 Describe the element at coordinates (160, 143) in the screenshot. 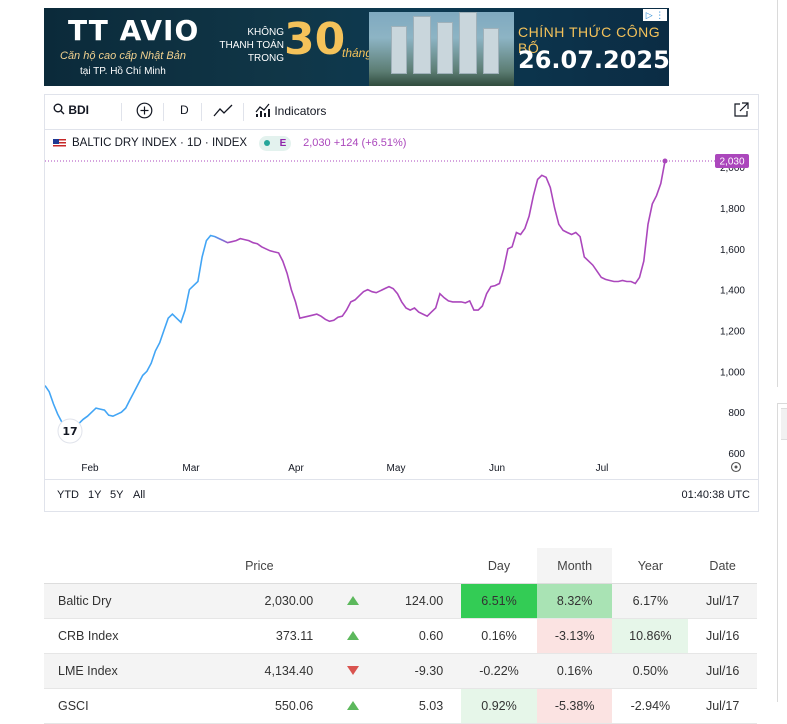

I see `legend-title: BALTIC DRY INDEX · 1D · INDEX` at that location.